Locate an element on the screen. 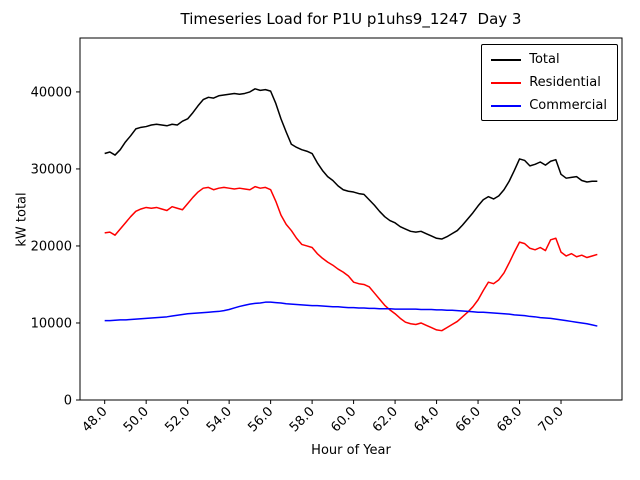  x-tick-label: 58.0 is located at coordinates (302, 419).